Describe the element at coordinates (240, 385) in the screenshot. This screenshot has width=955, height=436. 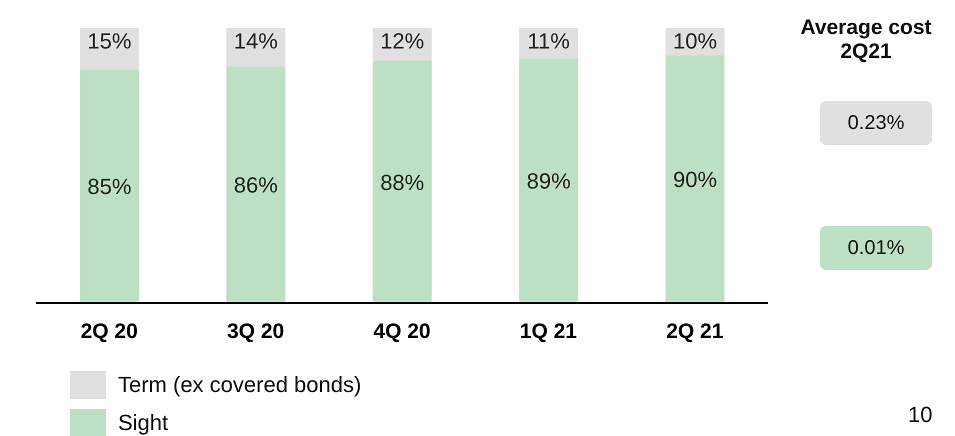
I see `legend-label: Term (ex covered bonds)` at that location.